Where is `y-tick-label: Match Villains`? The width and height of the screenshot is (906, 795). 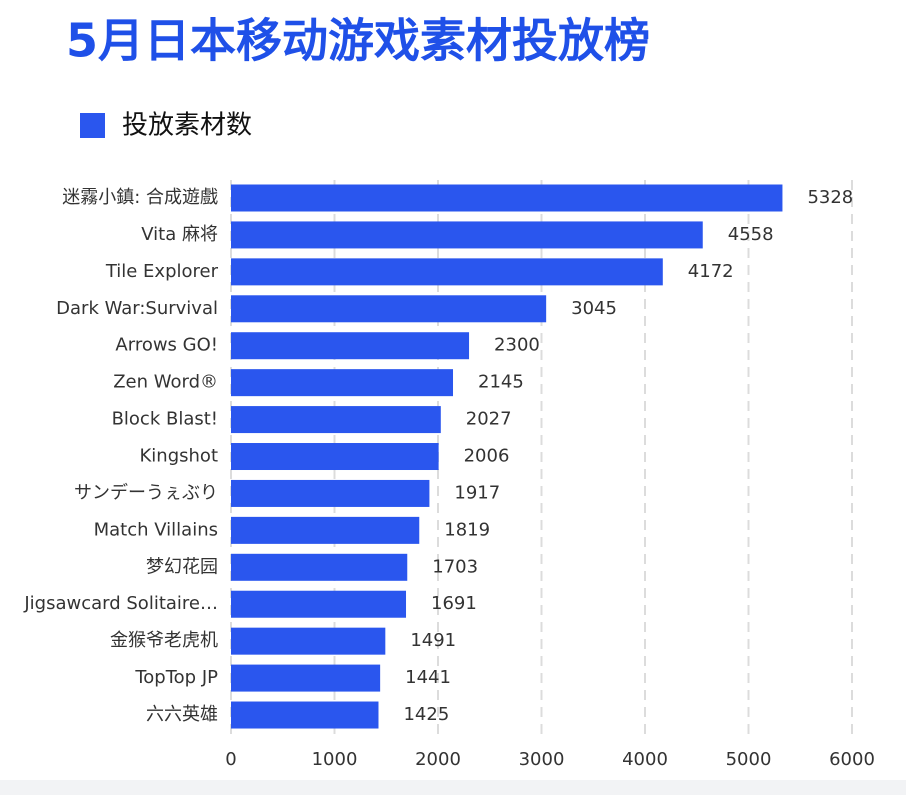
y-tick-label: Match Villains is located at coordinates (156, 529).